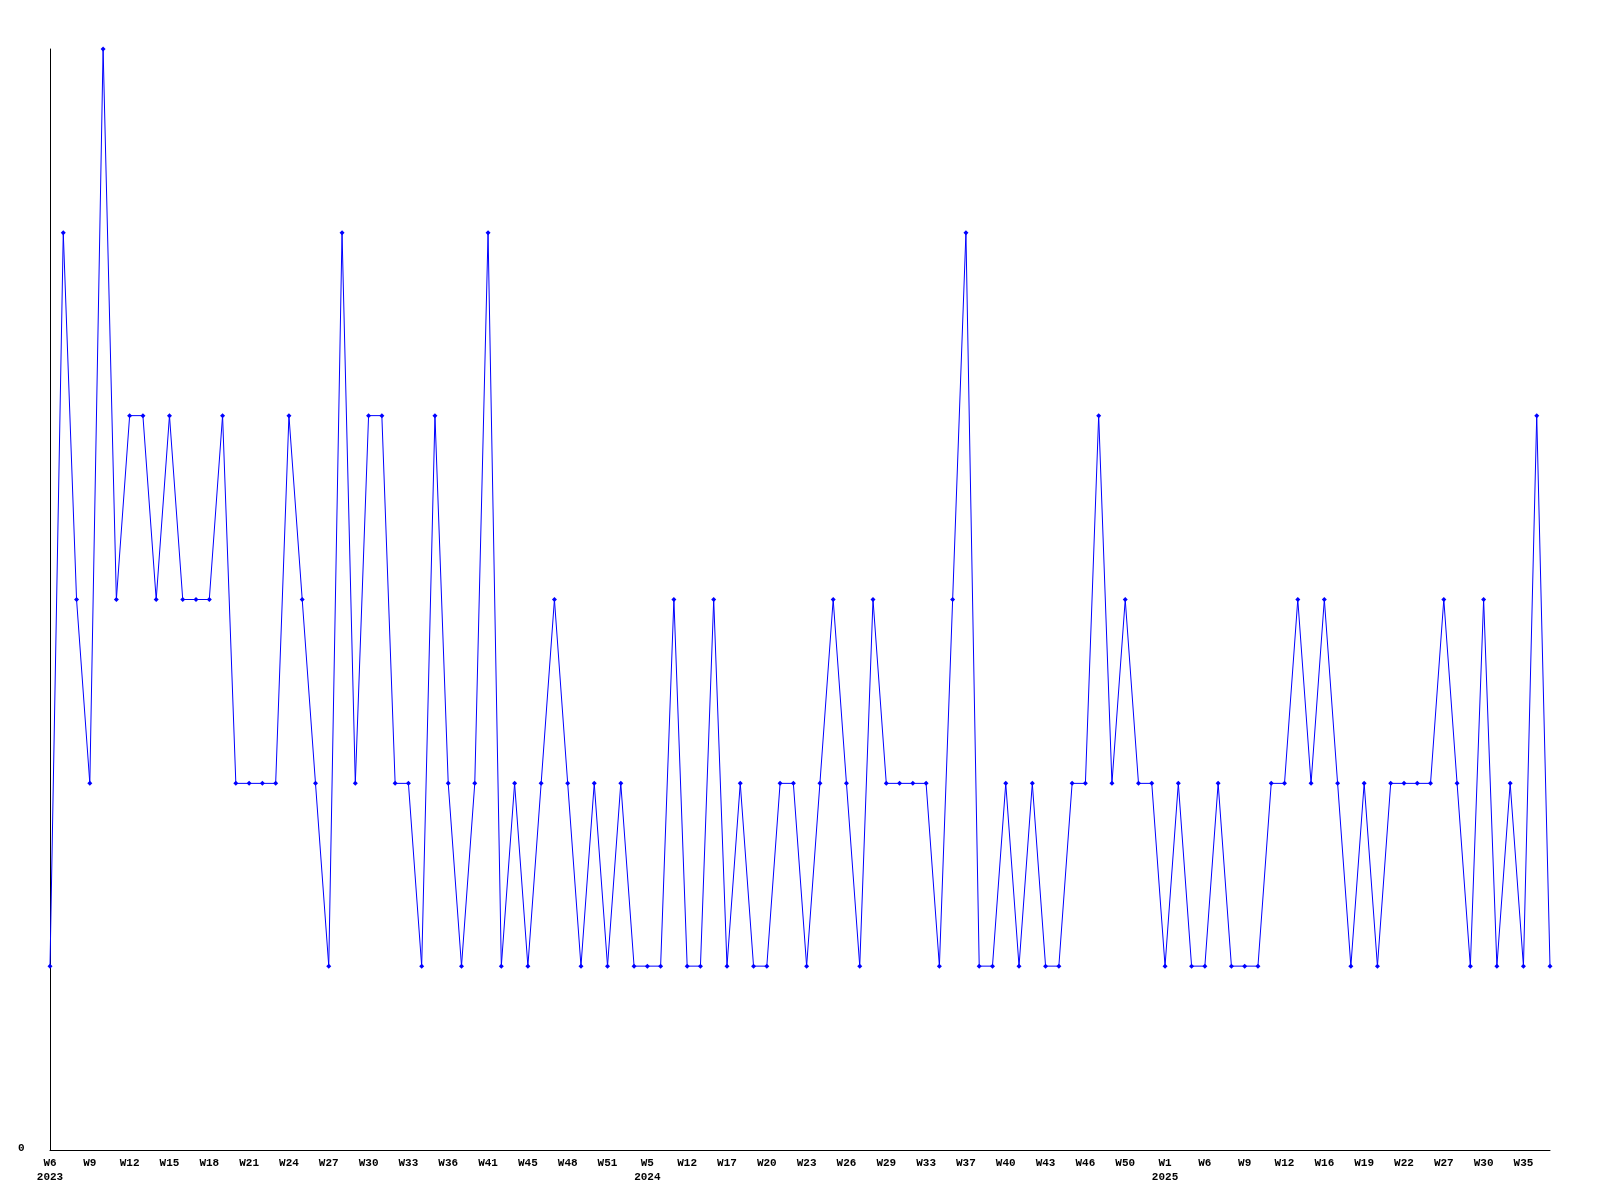  Describe the element at coordinates (209, 1163) in the screenshot. I see `x-tick-label: W18` at that location.